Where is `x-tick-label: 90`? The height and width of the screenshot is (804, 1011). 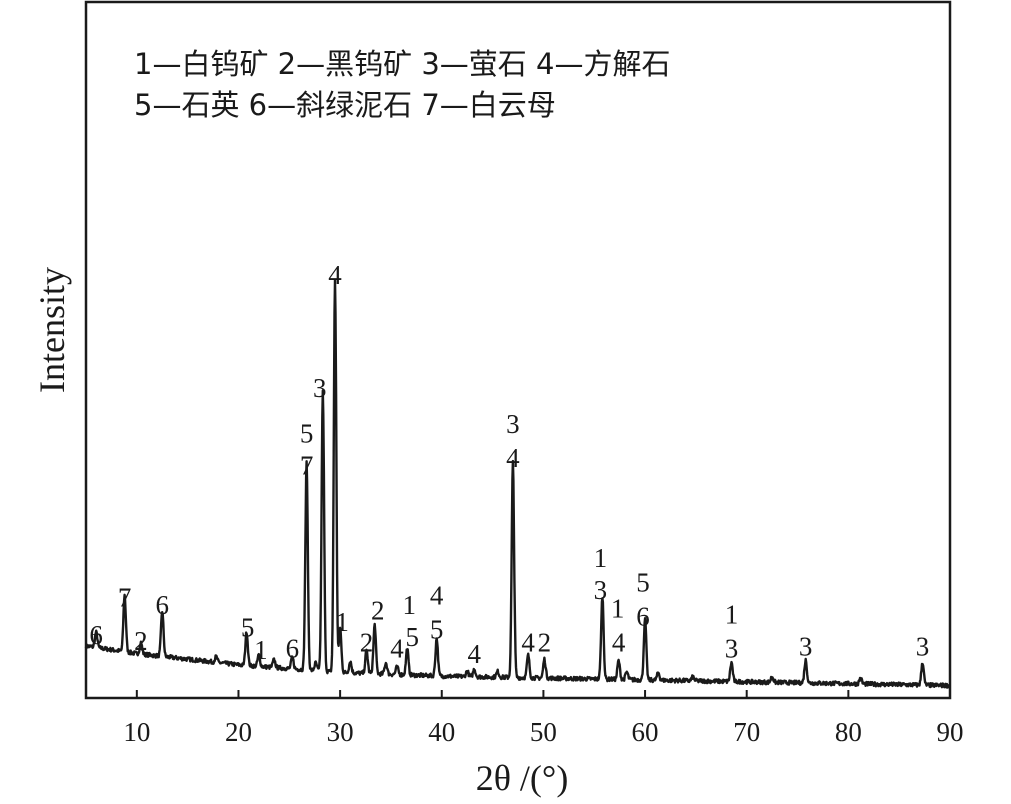 x-tick-label: 90 is located at coordinates (950, 732).